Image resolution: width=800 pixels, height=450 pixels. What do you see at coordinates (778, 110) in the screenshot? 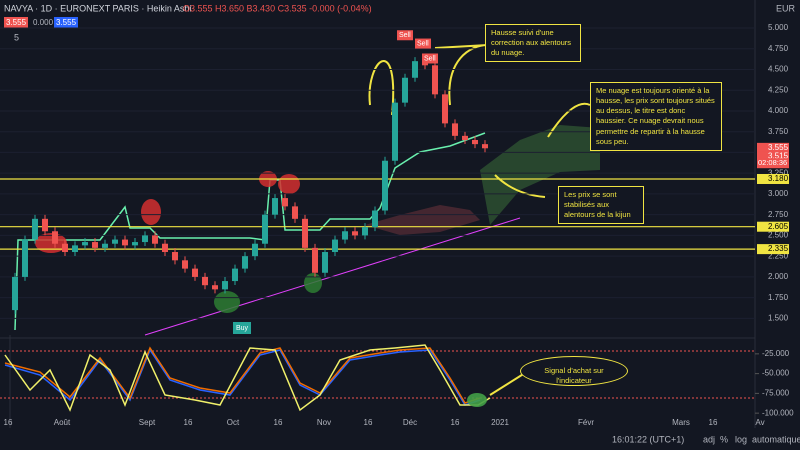
I see `y-tick-label: 4.000` at bounding box center [778, 110].